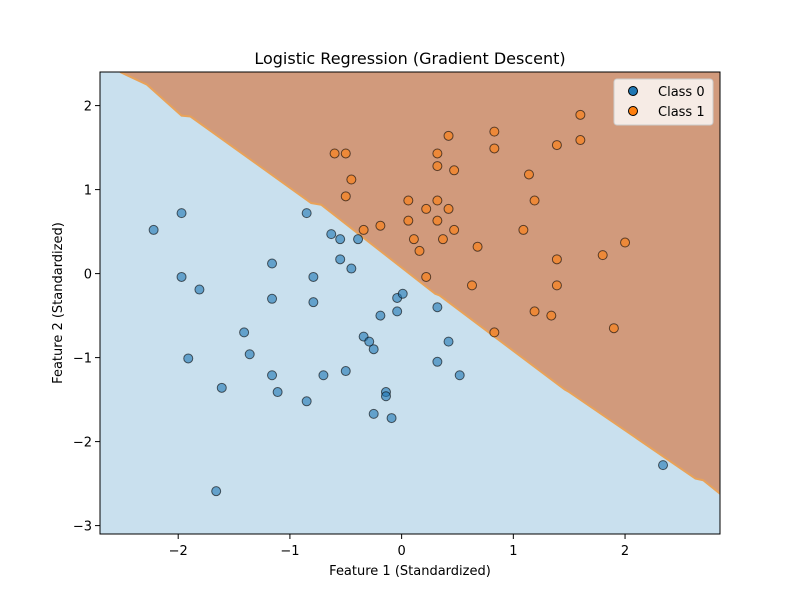 The height and width of the screenshot is (600, 800). I want to click on y-tick-label: −2, so click(82, 443).